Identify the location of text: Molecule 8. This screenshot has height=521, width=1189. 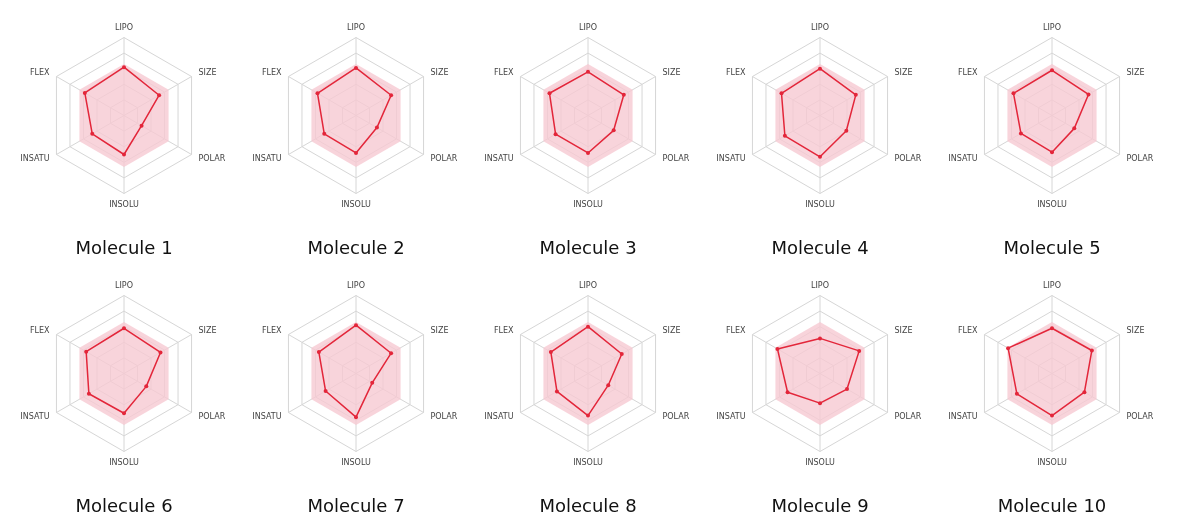
(588, 505).